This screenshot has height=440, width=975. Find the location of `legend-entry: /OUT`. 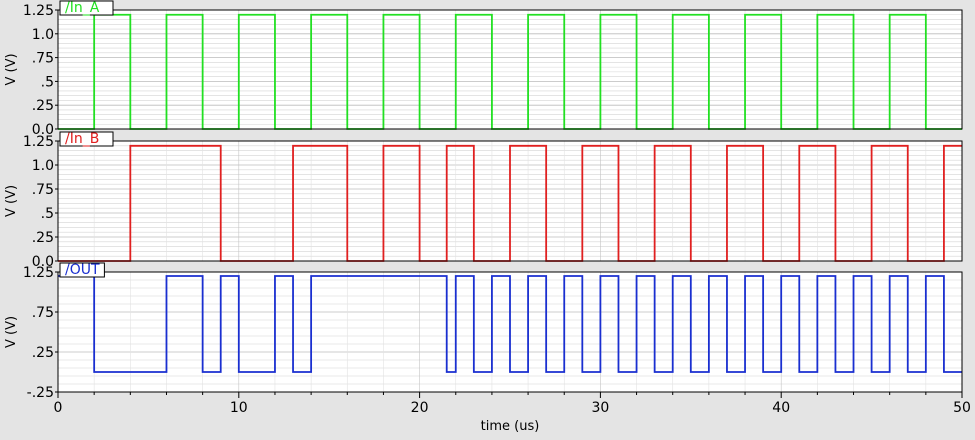

legend-entry: /OUT is located at coordinates (82, 270).